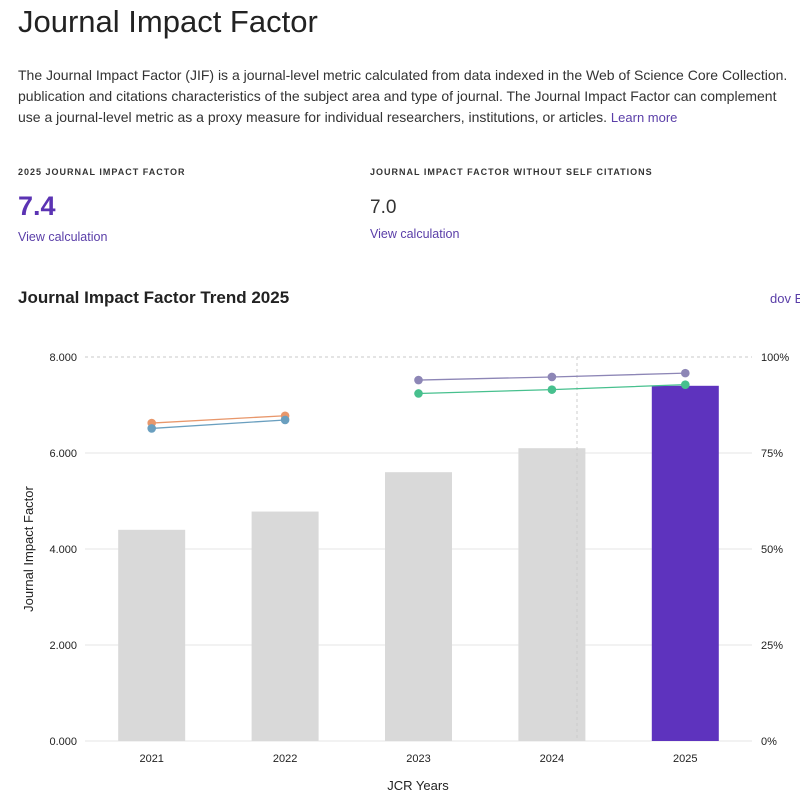  I want to click on page-title: Journal Impact Factor, so click(168, 21).